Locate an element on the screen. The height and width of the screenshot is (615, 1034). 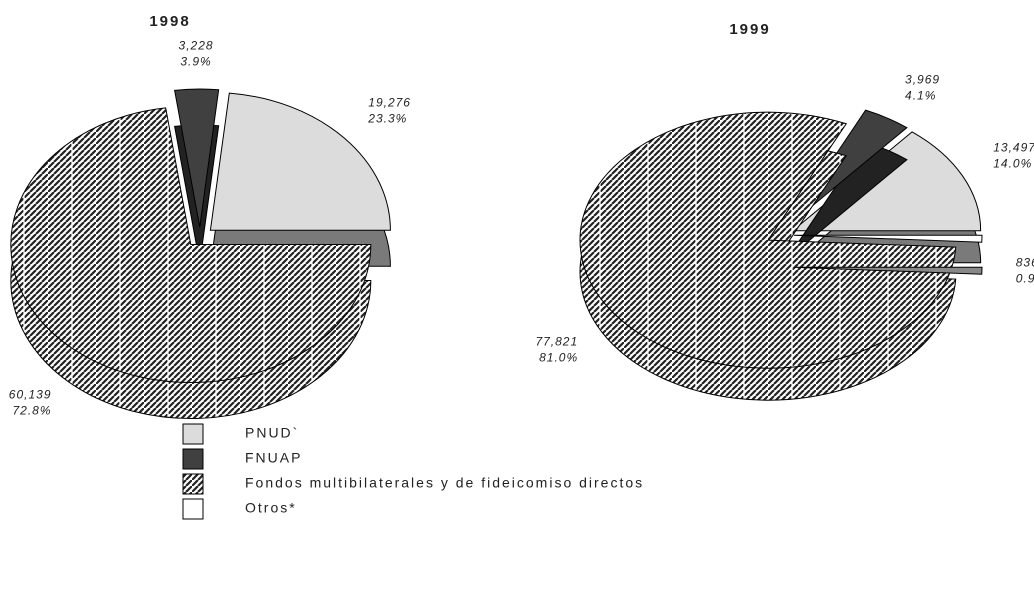
percent-label: 4.1% is located at coordinates (920, 96).